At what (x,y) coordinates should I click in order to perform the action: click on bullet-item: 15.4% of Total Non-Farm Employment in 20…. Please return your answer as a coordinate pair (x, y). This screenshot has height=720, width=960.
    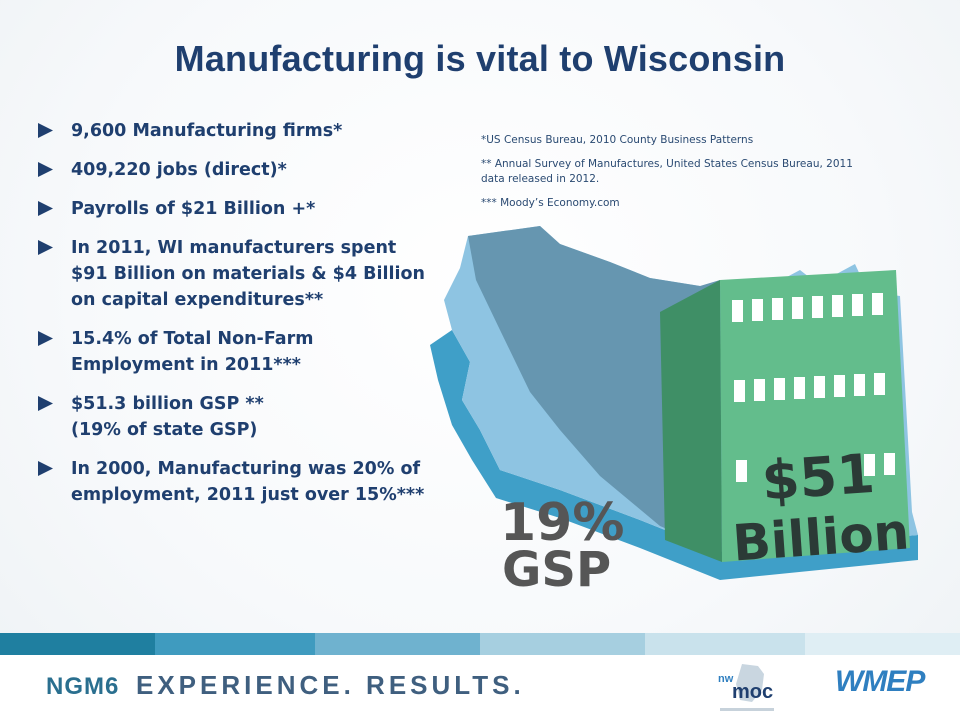
    Looking at the image, I should click on (246, 352).